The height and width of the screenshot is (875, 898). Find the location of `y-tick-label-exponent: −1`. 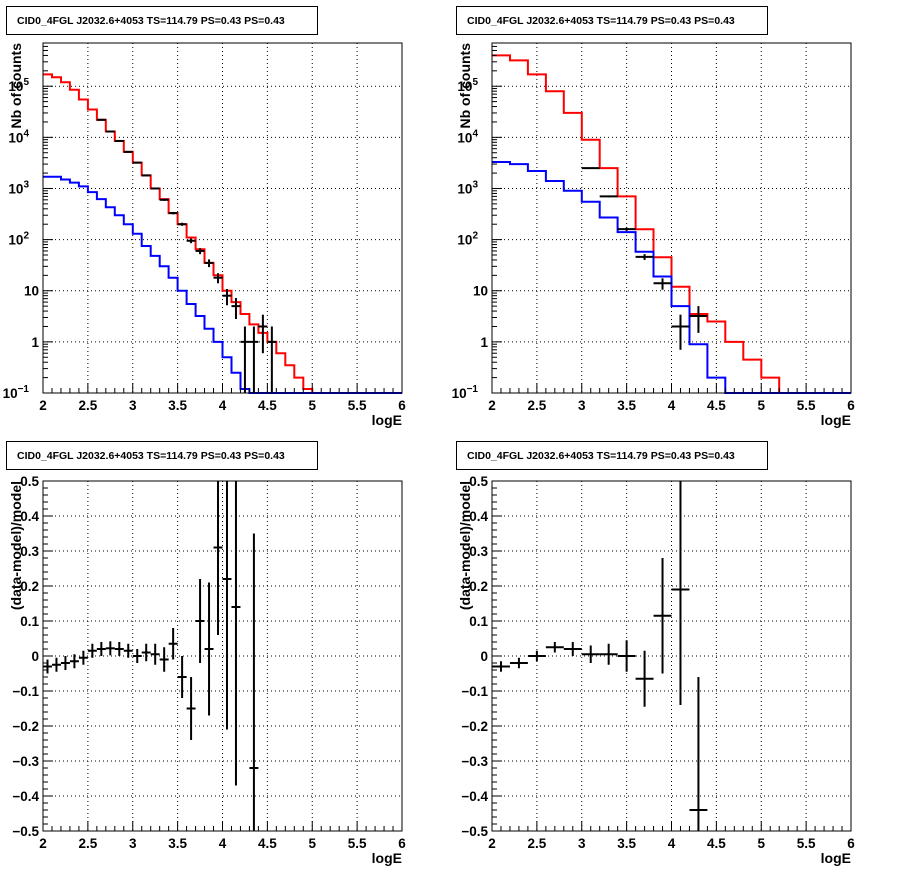

y-tick-label-exponent: −1 is located at coordinates (24, 389).